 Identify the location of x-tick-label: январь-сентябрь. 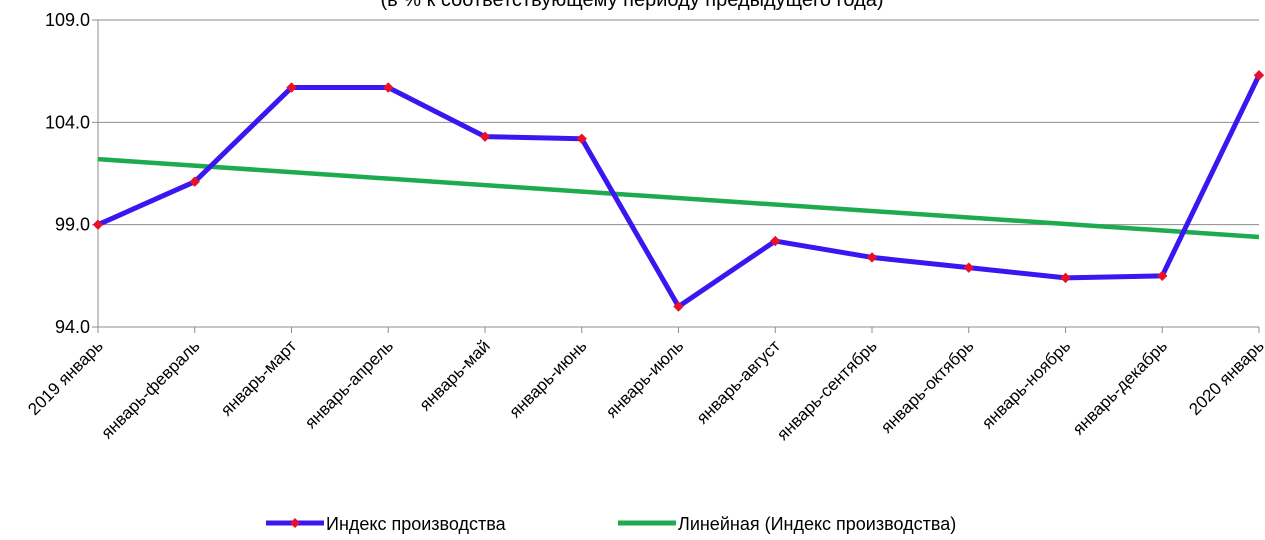
(827, 390).